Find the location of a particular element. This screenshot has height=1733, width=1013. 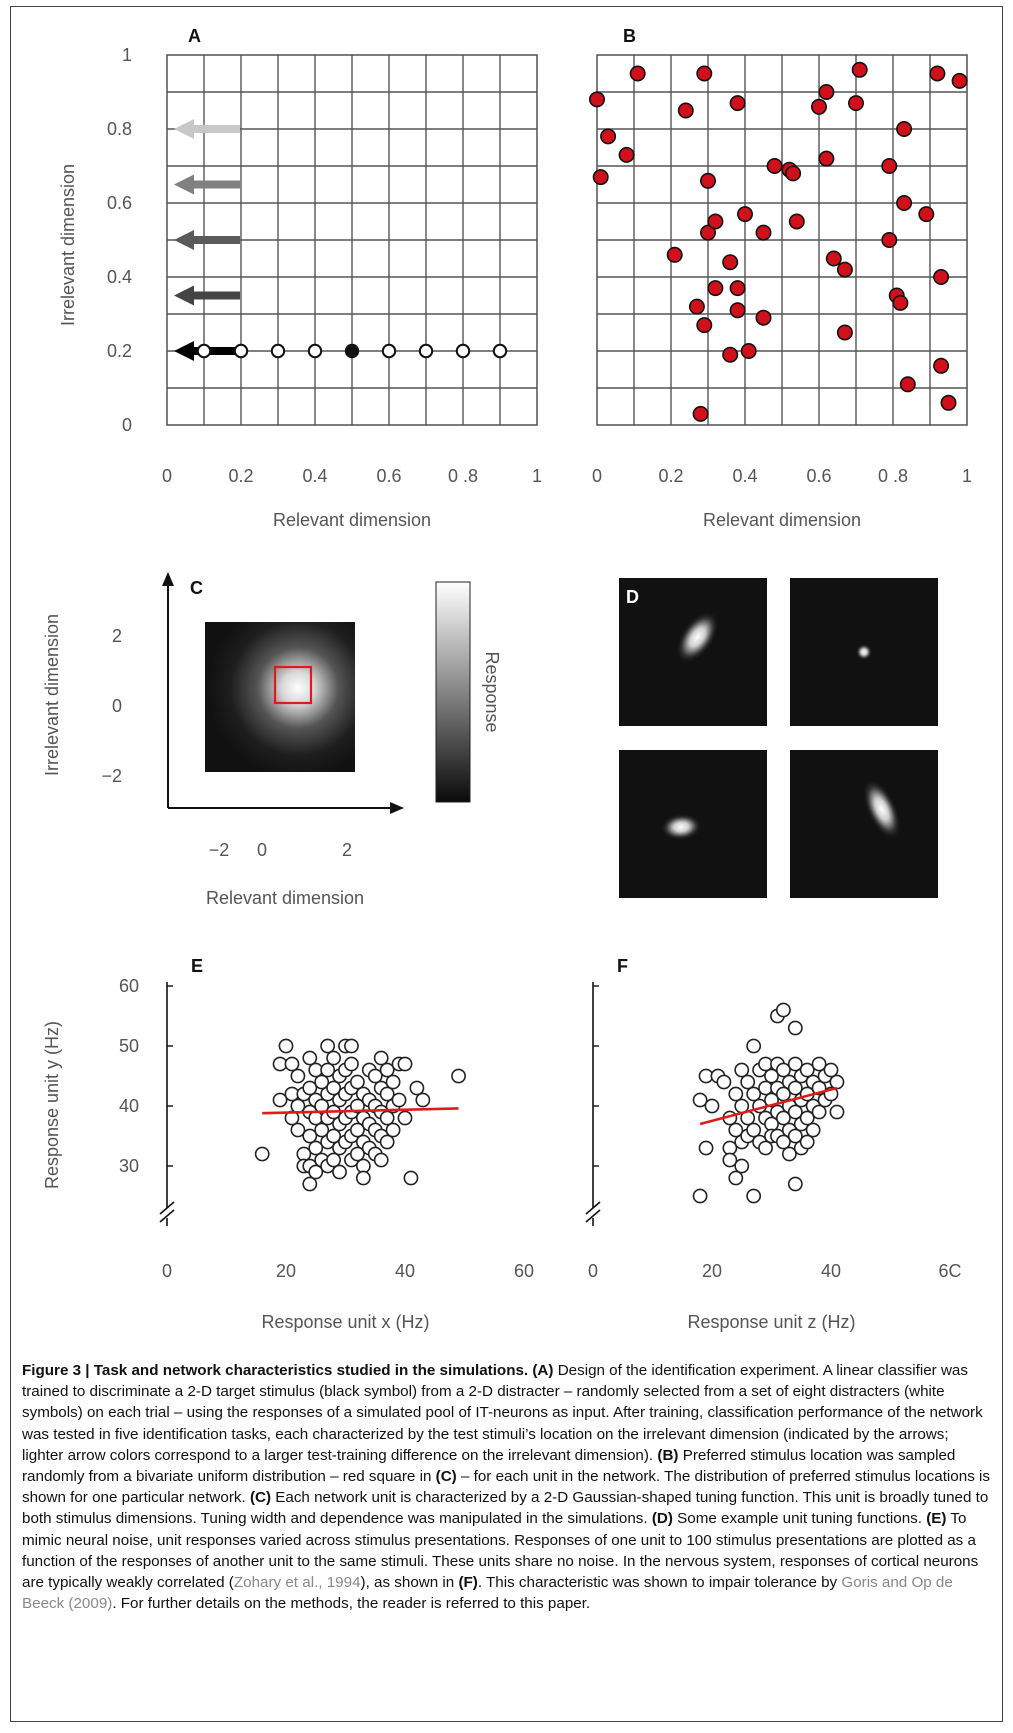

arrow-3-shaft is located at coordinates (215, 184).